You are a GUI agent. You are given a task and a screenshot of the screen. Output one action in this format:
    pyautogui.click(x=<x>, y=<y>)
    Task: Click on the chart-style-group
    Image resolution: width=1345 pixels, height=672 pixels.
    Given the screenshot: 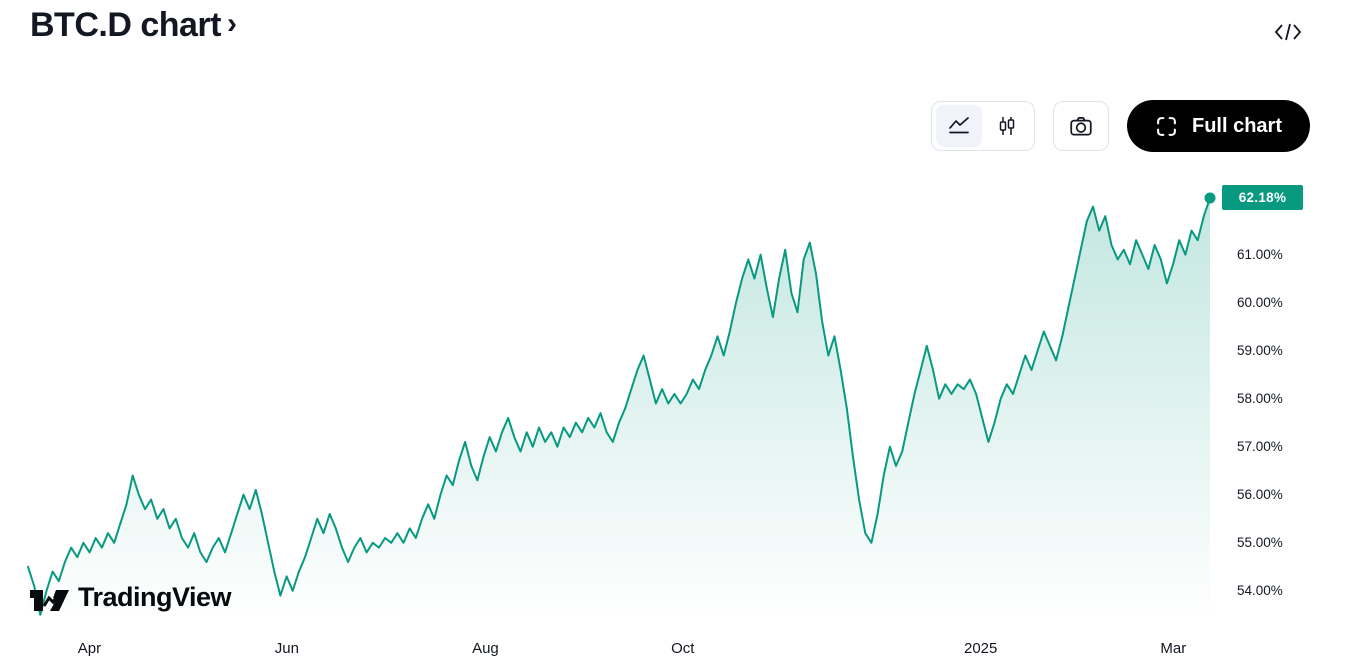 What is the action you would take?
    pyautogui.click(x=982, y=126)
    